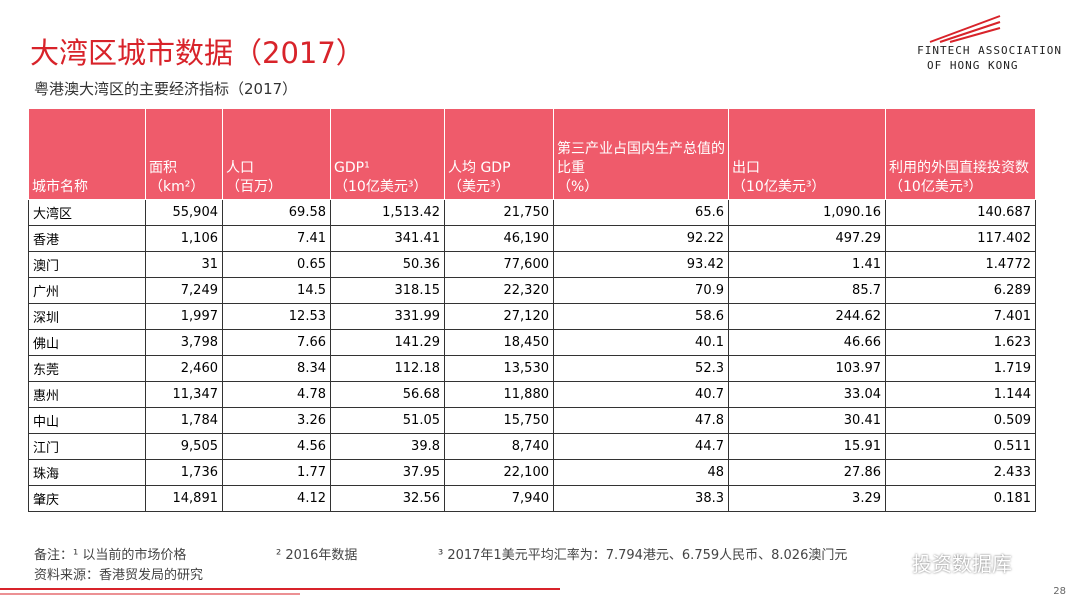 The image size is (1080, 608). Describe the element at coordinates (807, 212) in the screenshot. I see `table-cell: 1,090.16` at that location.